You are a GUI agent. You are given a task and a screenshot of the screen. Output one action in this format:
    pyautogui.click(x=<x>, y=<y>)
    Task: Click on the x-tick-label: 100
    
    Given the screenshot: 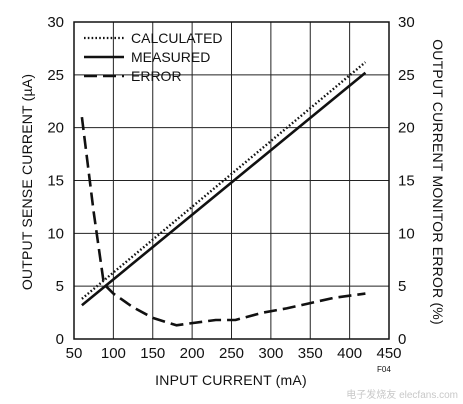 What is the action you would take?
    pyautogui.click(x=113, y=353)
    